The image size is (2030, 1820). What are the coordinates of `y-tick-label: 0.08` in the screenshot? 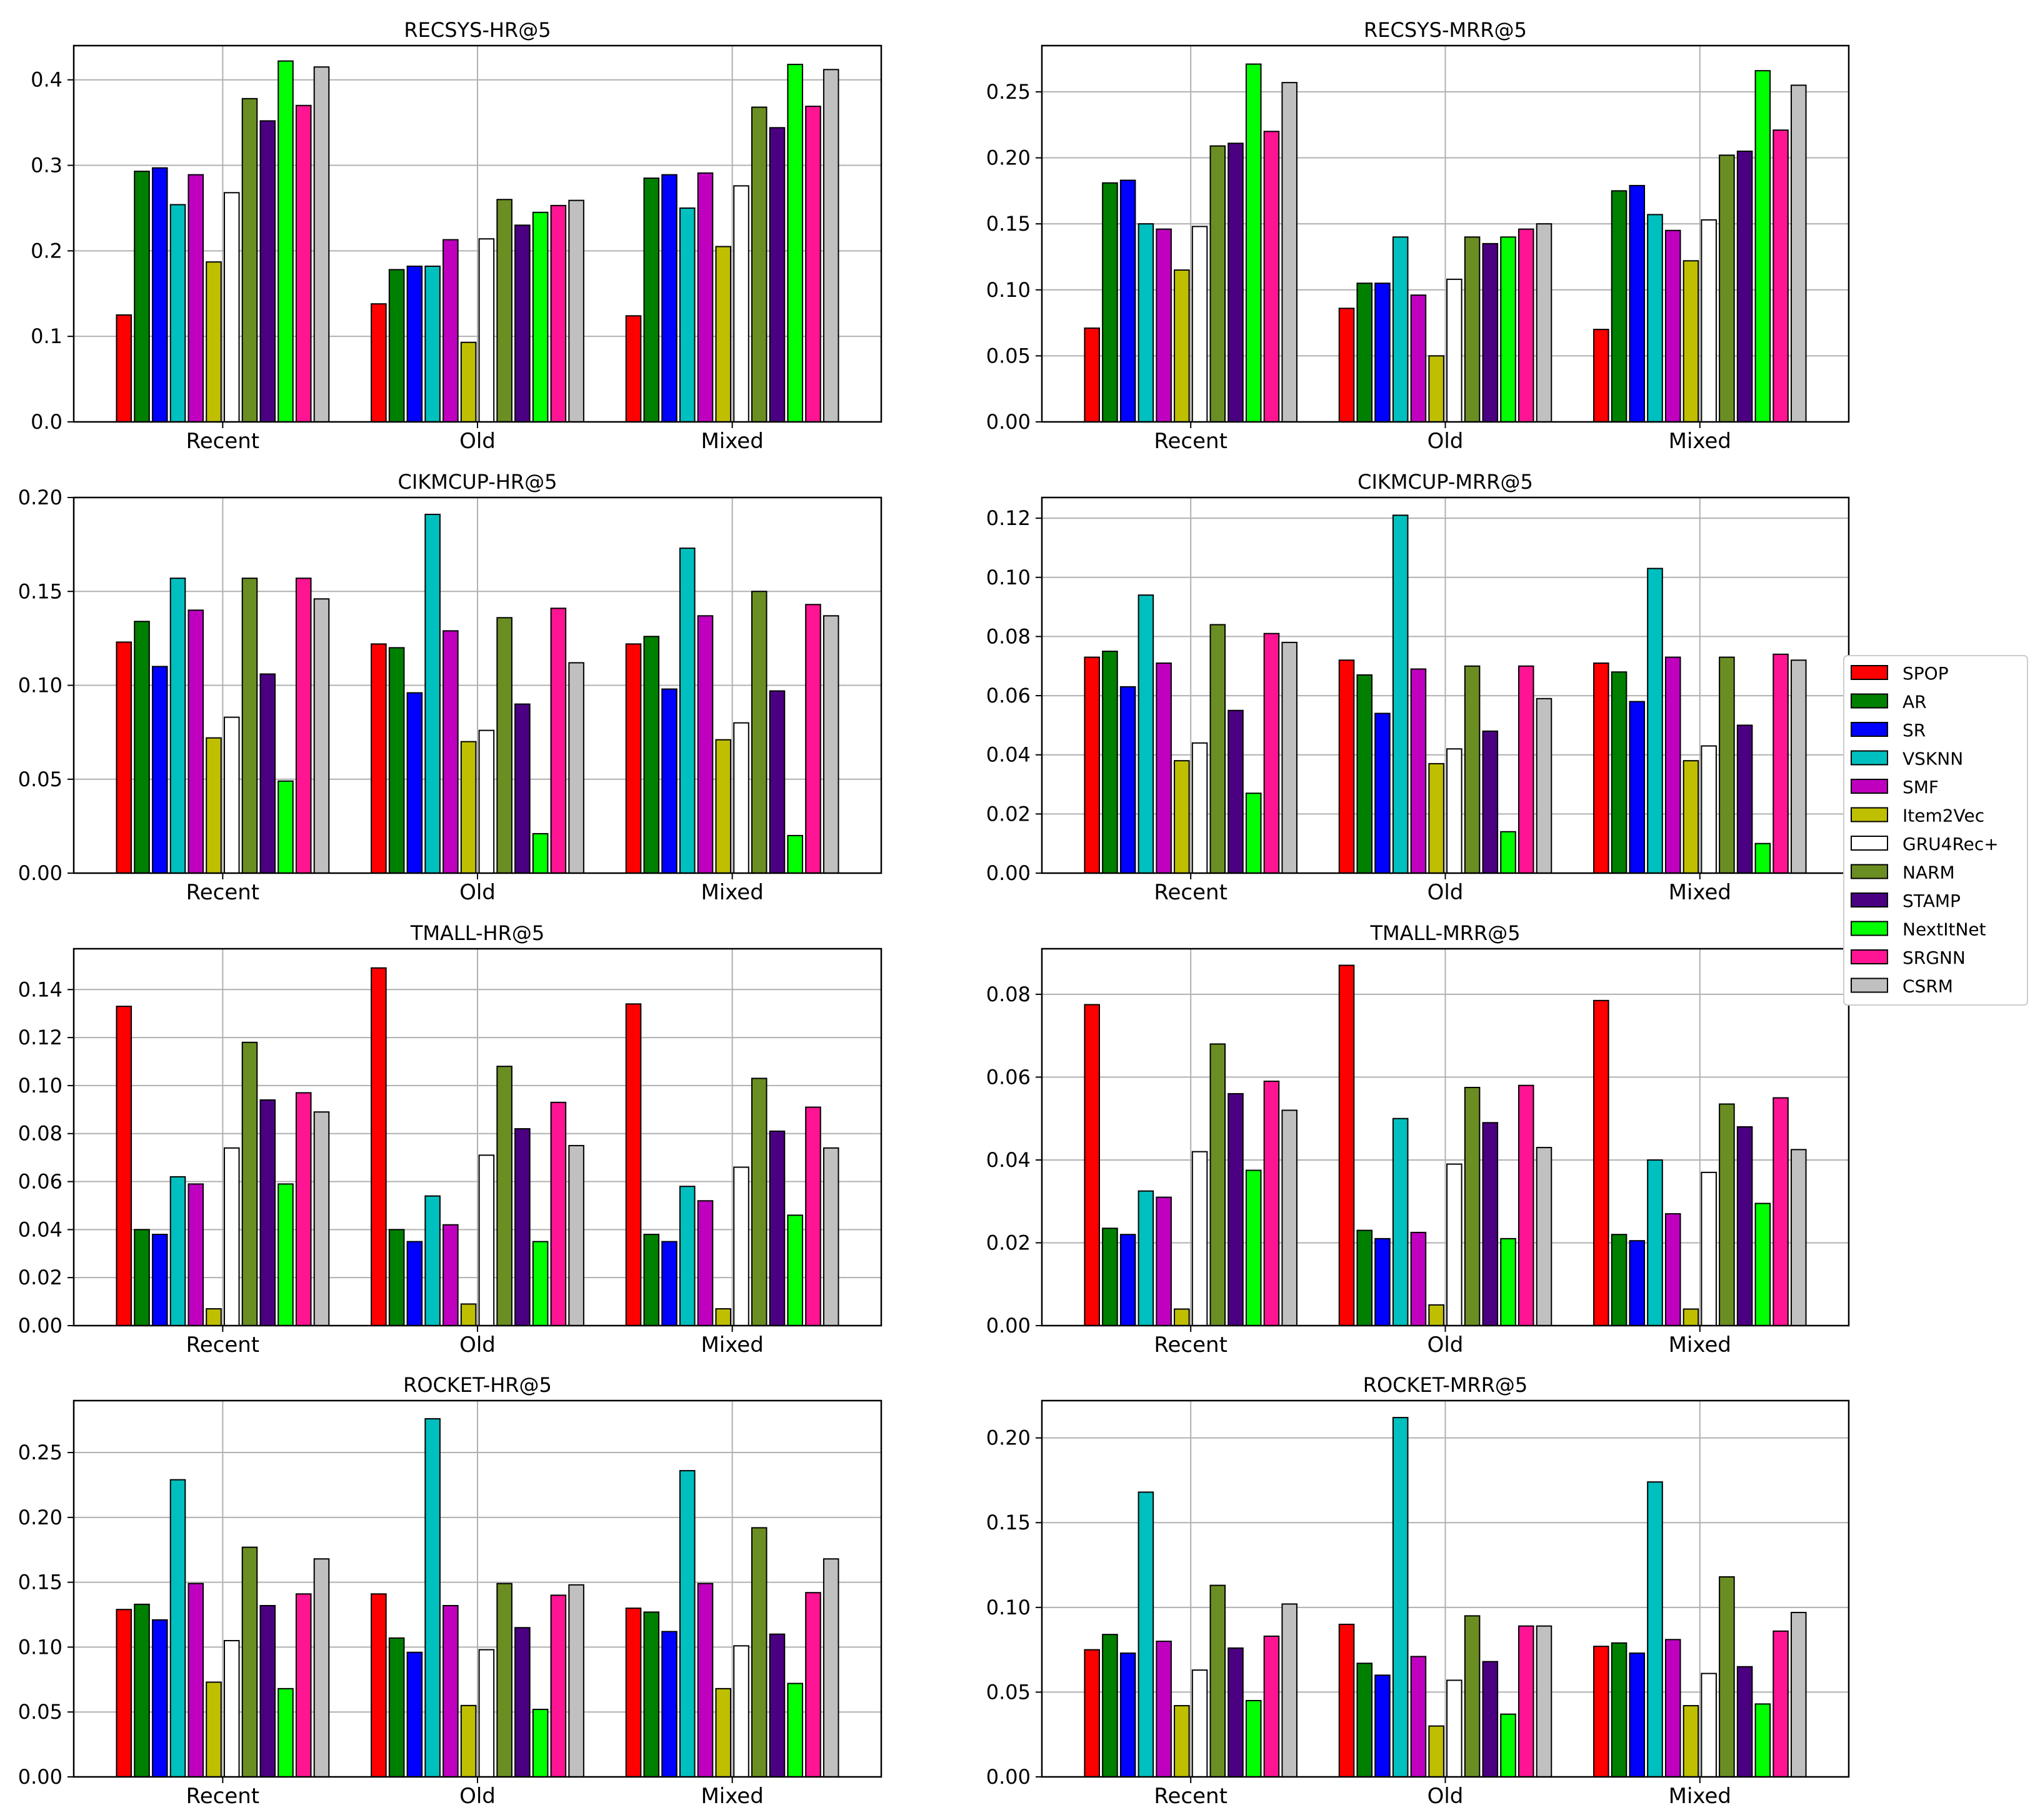 It's located at (40, 1134).